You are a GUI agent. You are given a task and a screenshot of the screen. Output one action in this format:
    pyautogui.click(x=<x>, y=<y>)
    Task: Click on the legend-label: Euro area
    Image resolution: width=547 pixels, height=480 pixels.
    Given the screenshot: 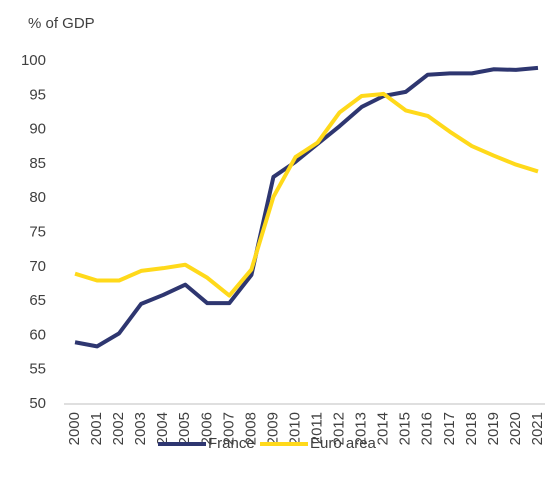 What is the action you would take?
    pyautogui.click(x=343, y=443)
    